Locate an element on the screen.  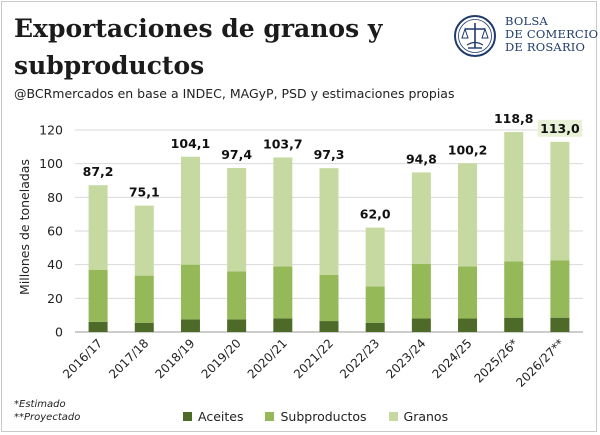
logo-line-2: DE COMERCIO is located at coordinates (552, 34).